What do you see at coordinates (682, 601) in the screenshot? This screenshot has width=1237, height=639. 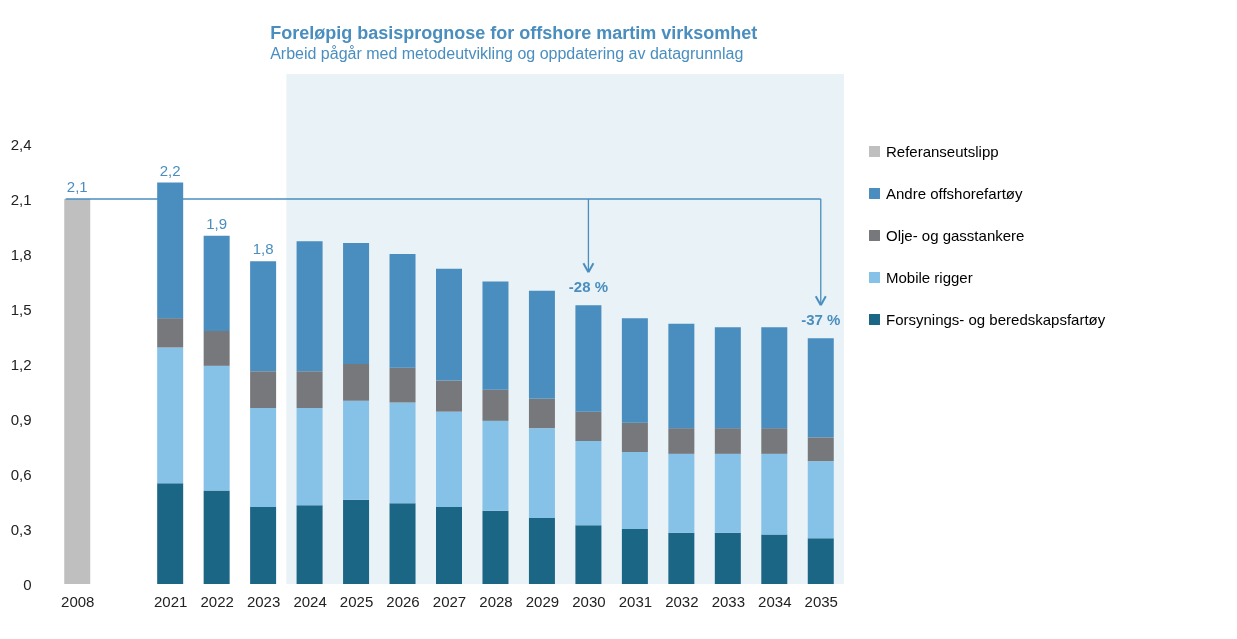 I see `x-tick-label: 2032` at bounding box center [682, 601].